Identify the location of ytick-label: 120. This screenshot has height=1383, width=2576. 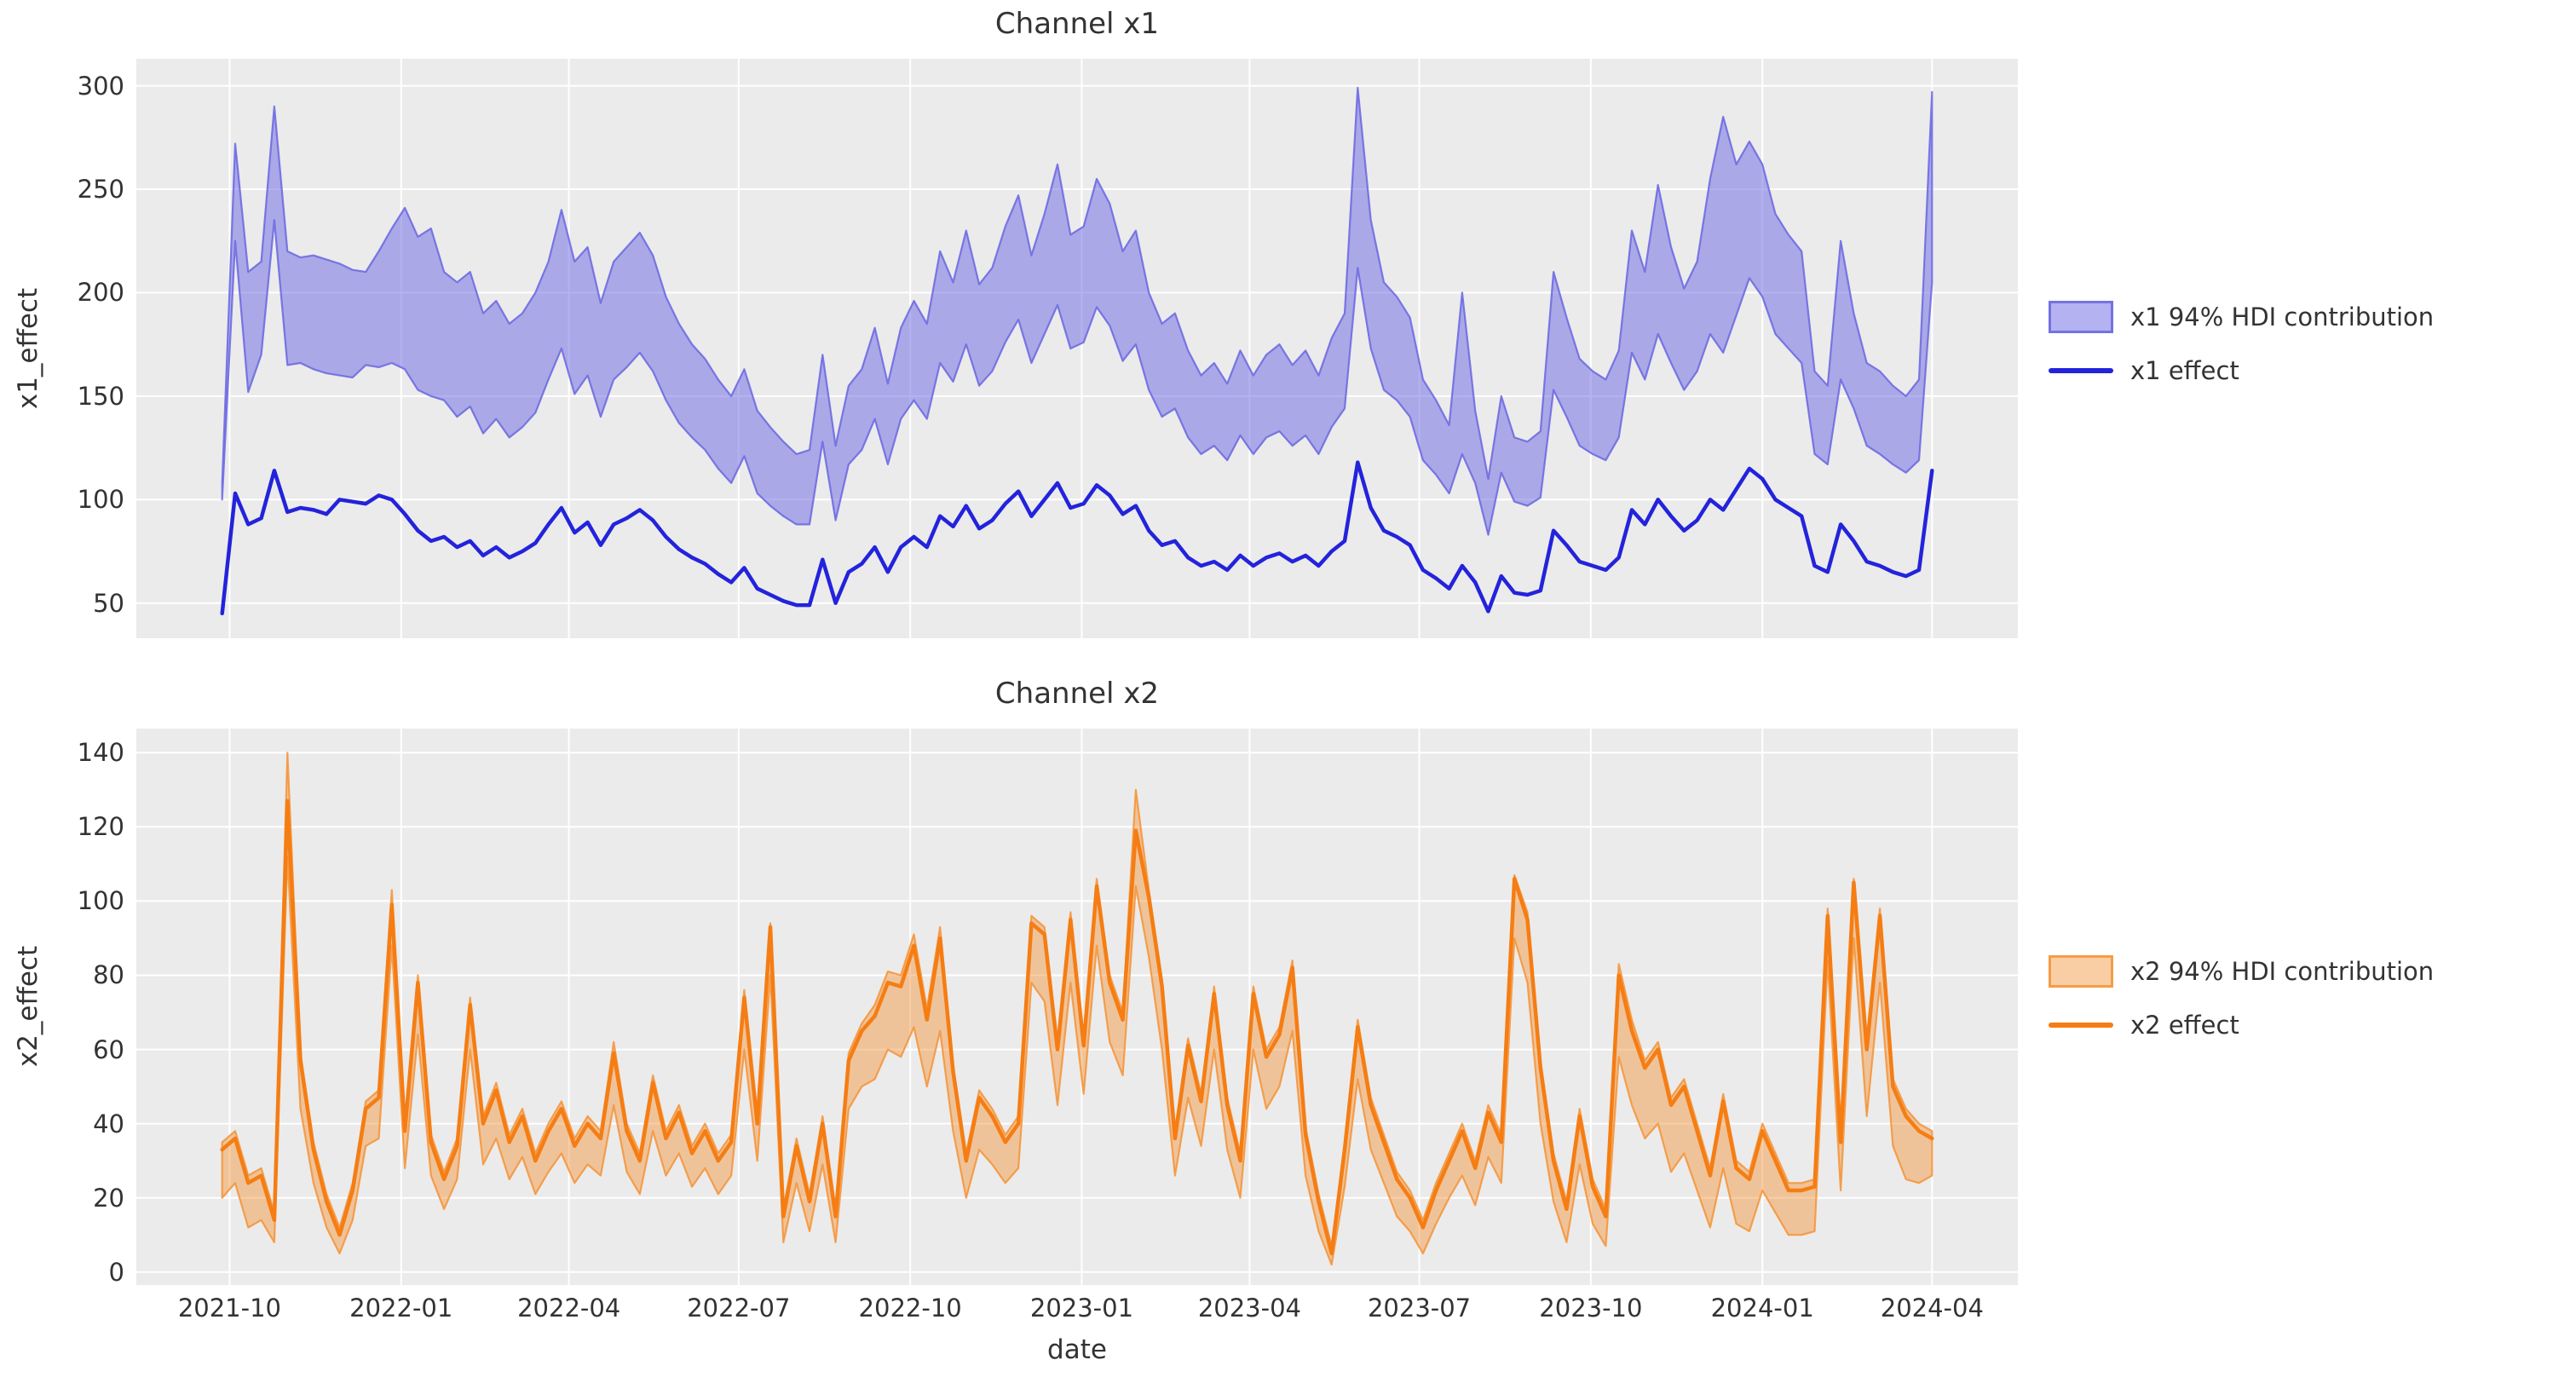
(100, 827).